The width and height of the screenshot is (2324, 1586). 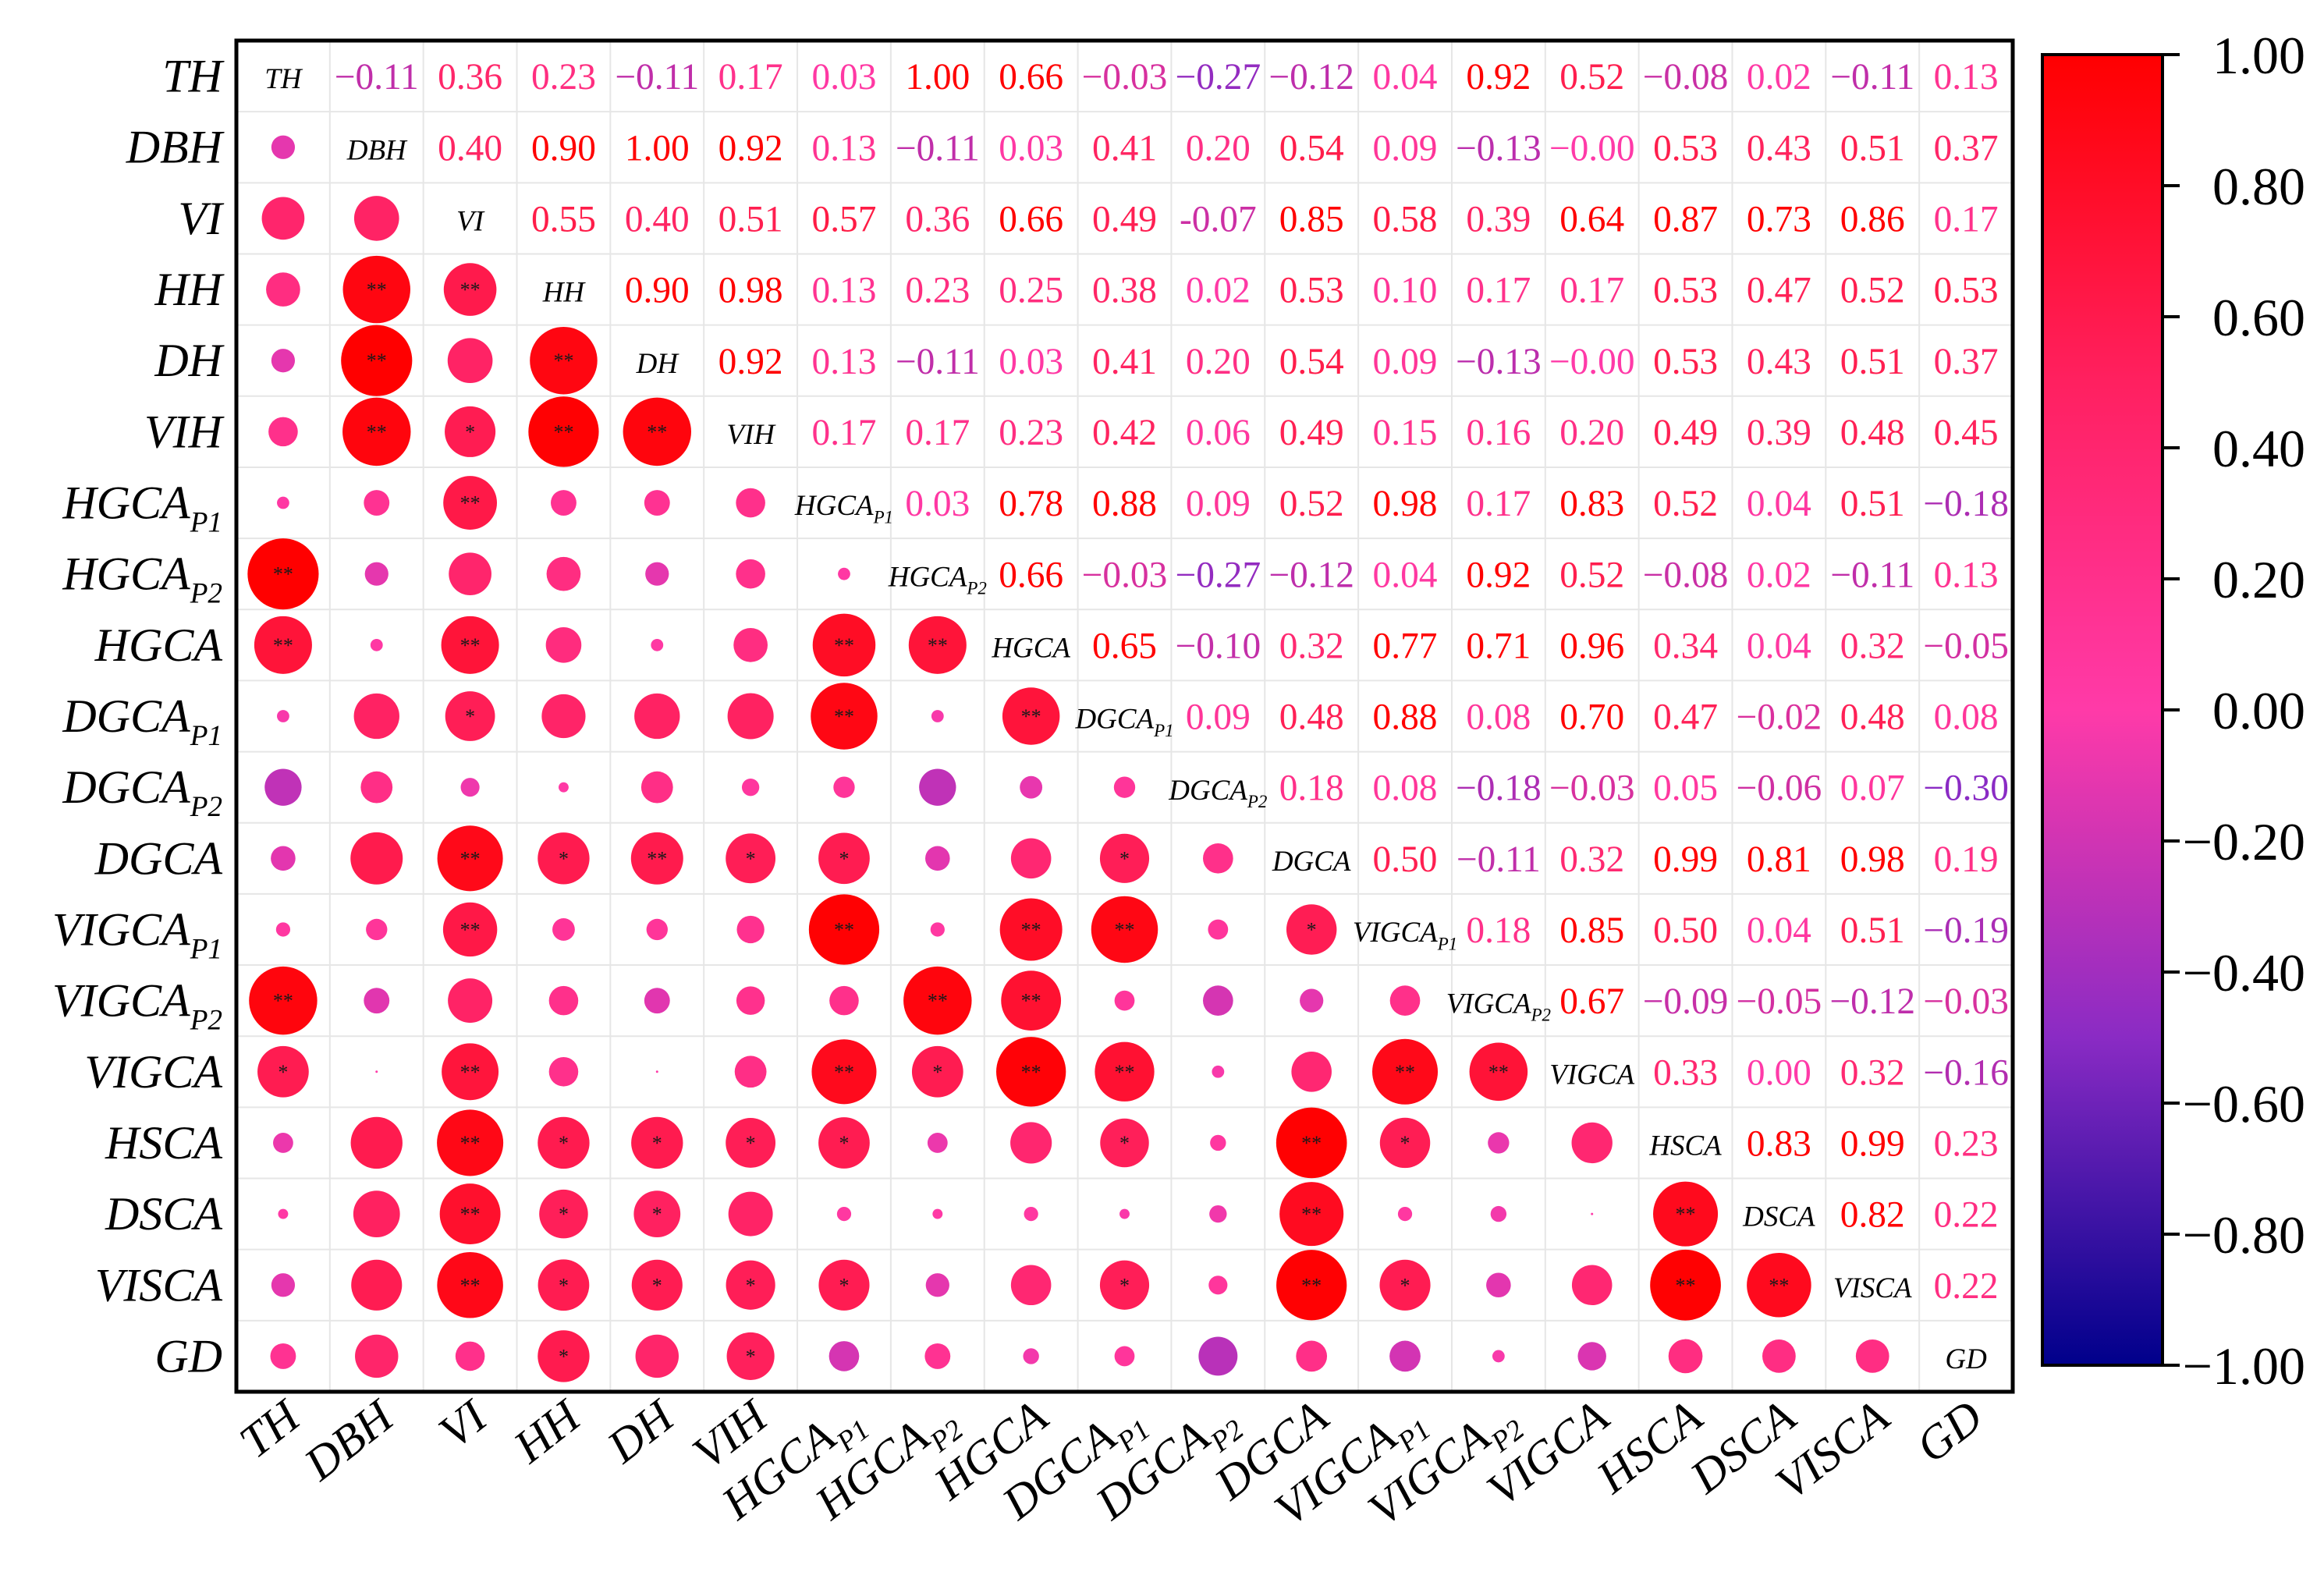 I want to click on correlation-value: 0.53, so click(x=1966, y=291).